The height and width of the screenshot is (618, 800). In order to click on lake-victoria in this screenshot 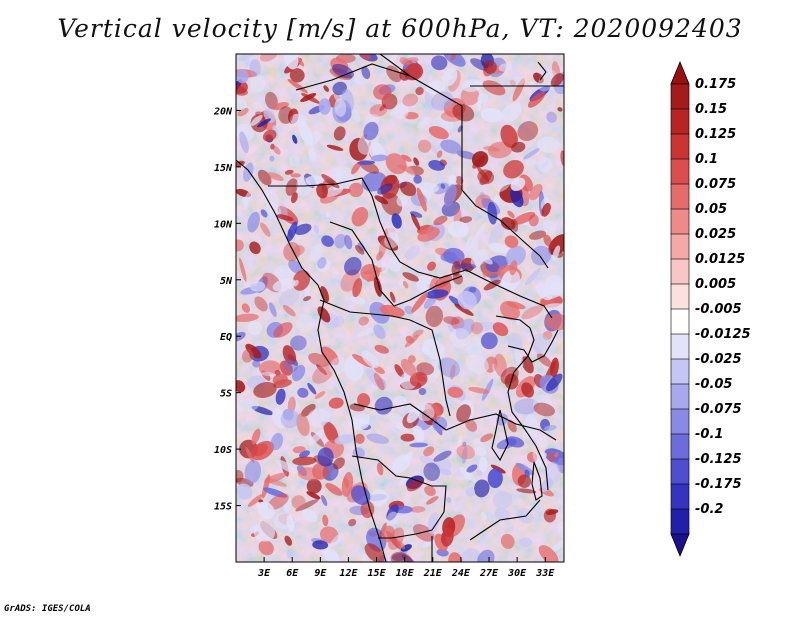, I will do `click(533, 346)`.